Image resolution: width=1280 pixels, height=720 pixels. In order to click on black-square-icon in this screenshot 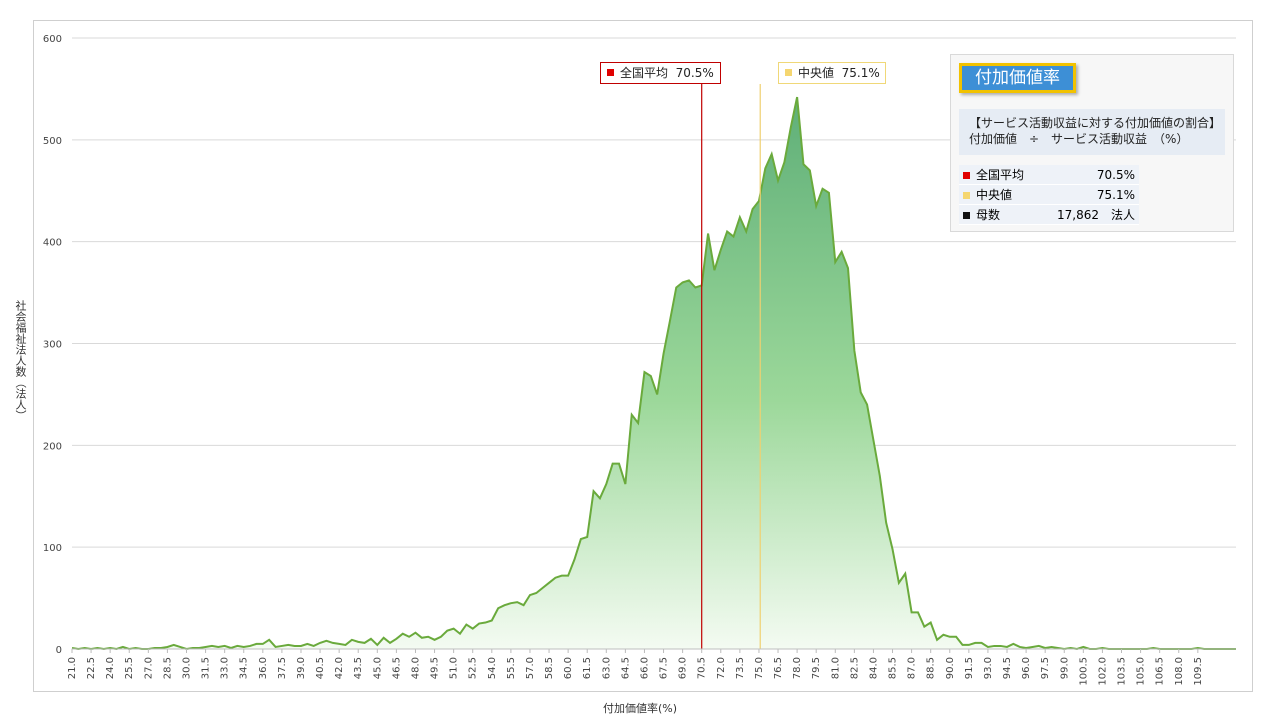, I will do `click(966, 215)`.